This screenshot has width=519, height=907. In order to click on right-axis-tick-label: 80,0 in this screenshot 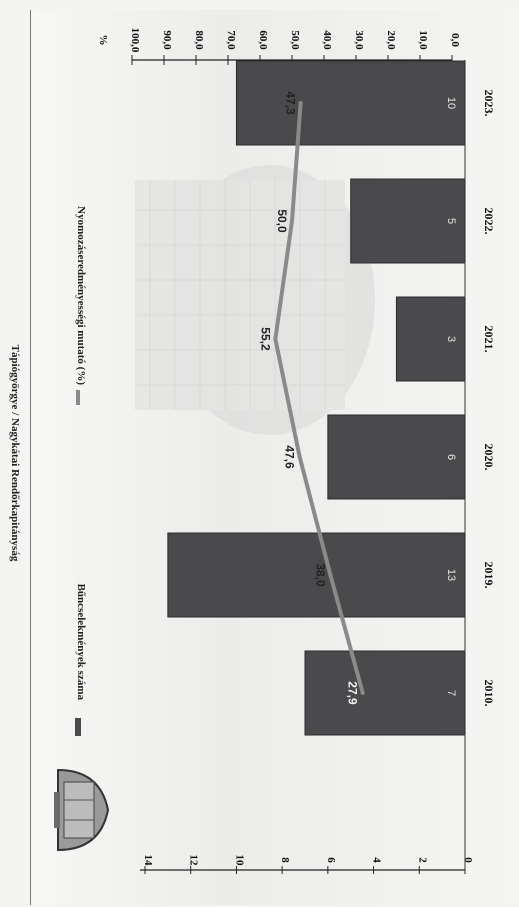, I will do `click(199, 40)`.